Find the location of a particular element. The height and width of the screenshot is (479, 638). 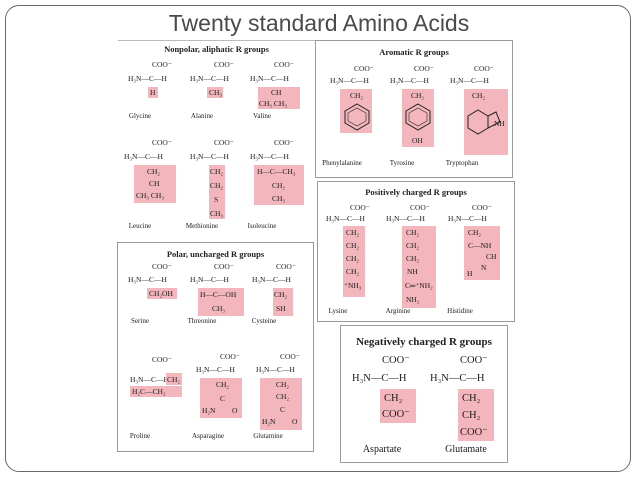

r-group-text: H—C—CH₃ is located at coordinates (276, 171).